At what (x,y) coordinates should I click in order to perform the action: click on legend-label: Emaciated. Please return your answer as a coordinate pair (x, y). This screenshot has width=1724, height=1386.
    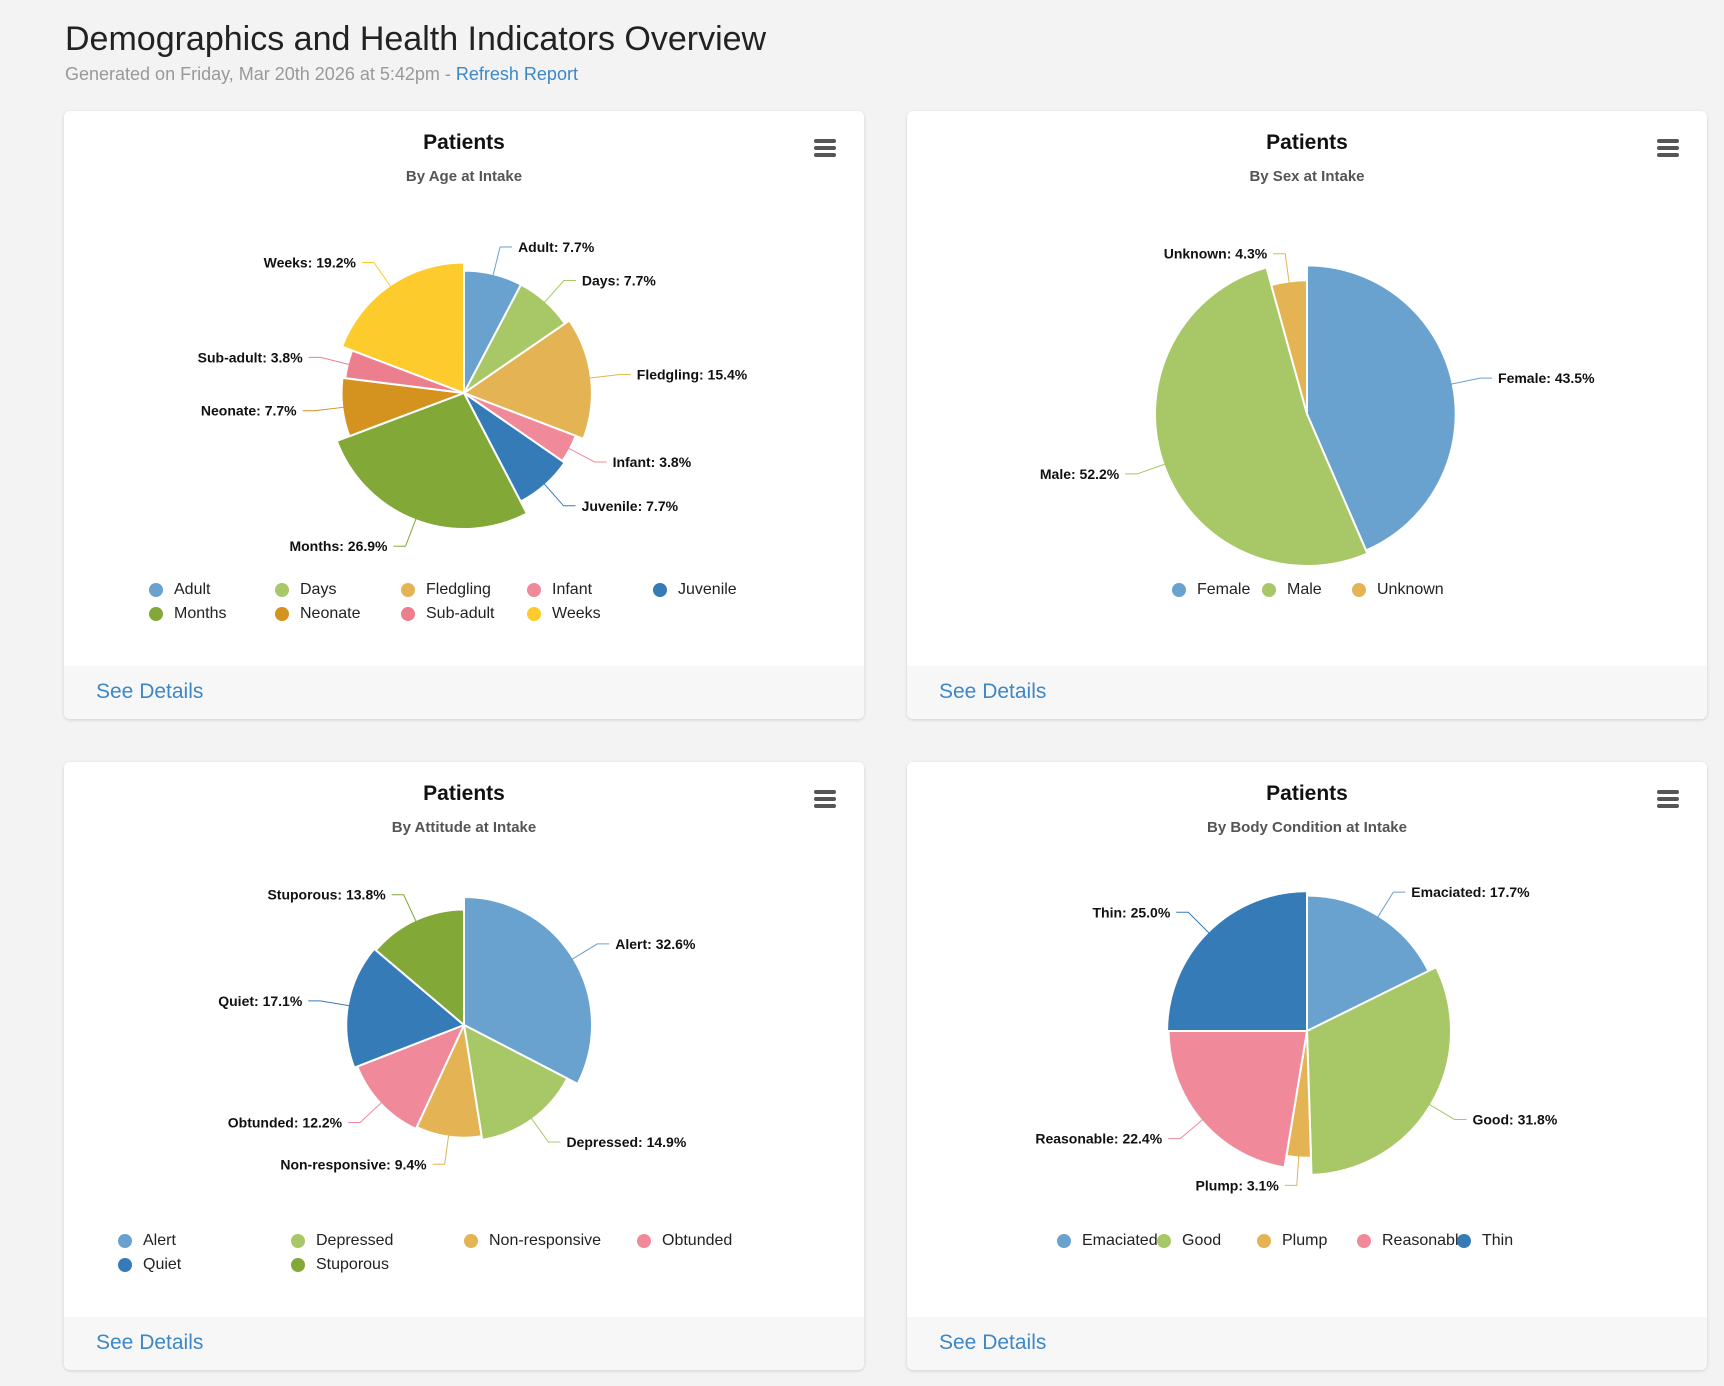
    Looking at the image, I should click on (1120, 1240).